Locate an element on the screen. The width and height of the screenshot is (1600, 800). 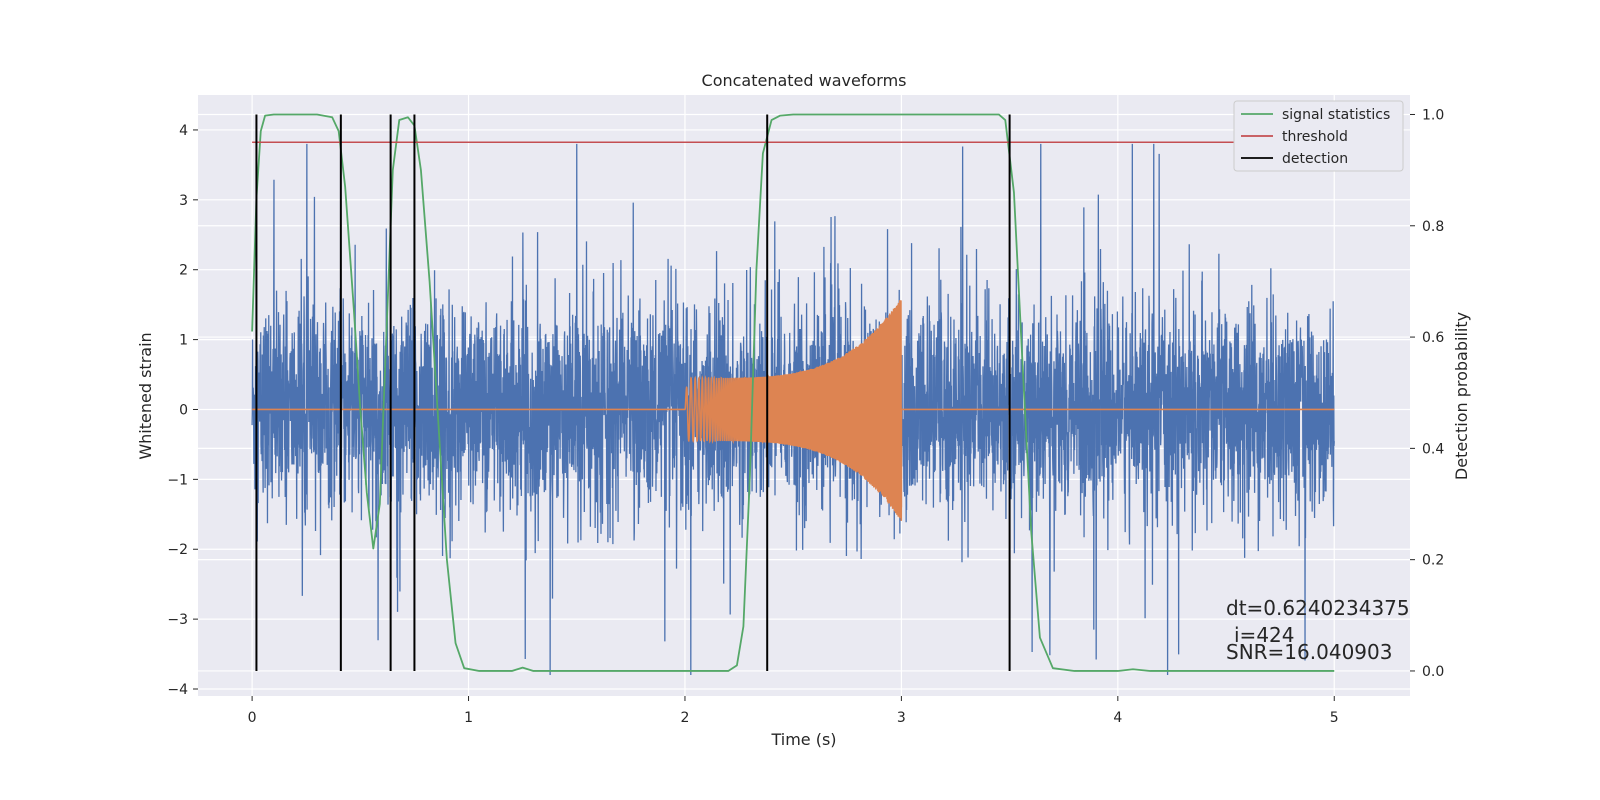
legend-label-threshold: threshold is located at coordinates (1315, 137).